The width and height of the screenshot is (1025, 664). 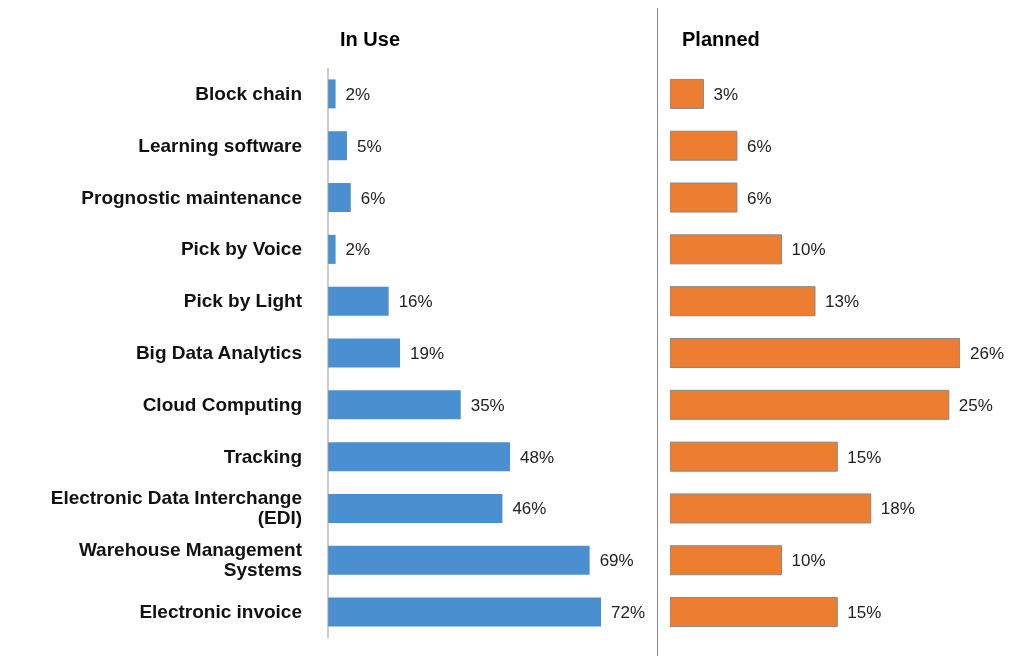 I want to click on y-tick-label: Electronic Data Interchange (EDI), so click(x=176, y=508).